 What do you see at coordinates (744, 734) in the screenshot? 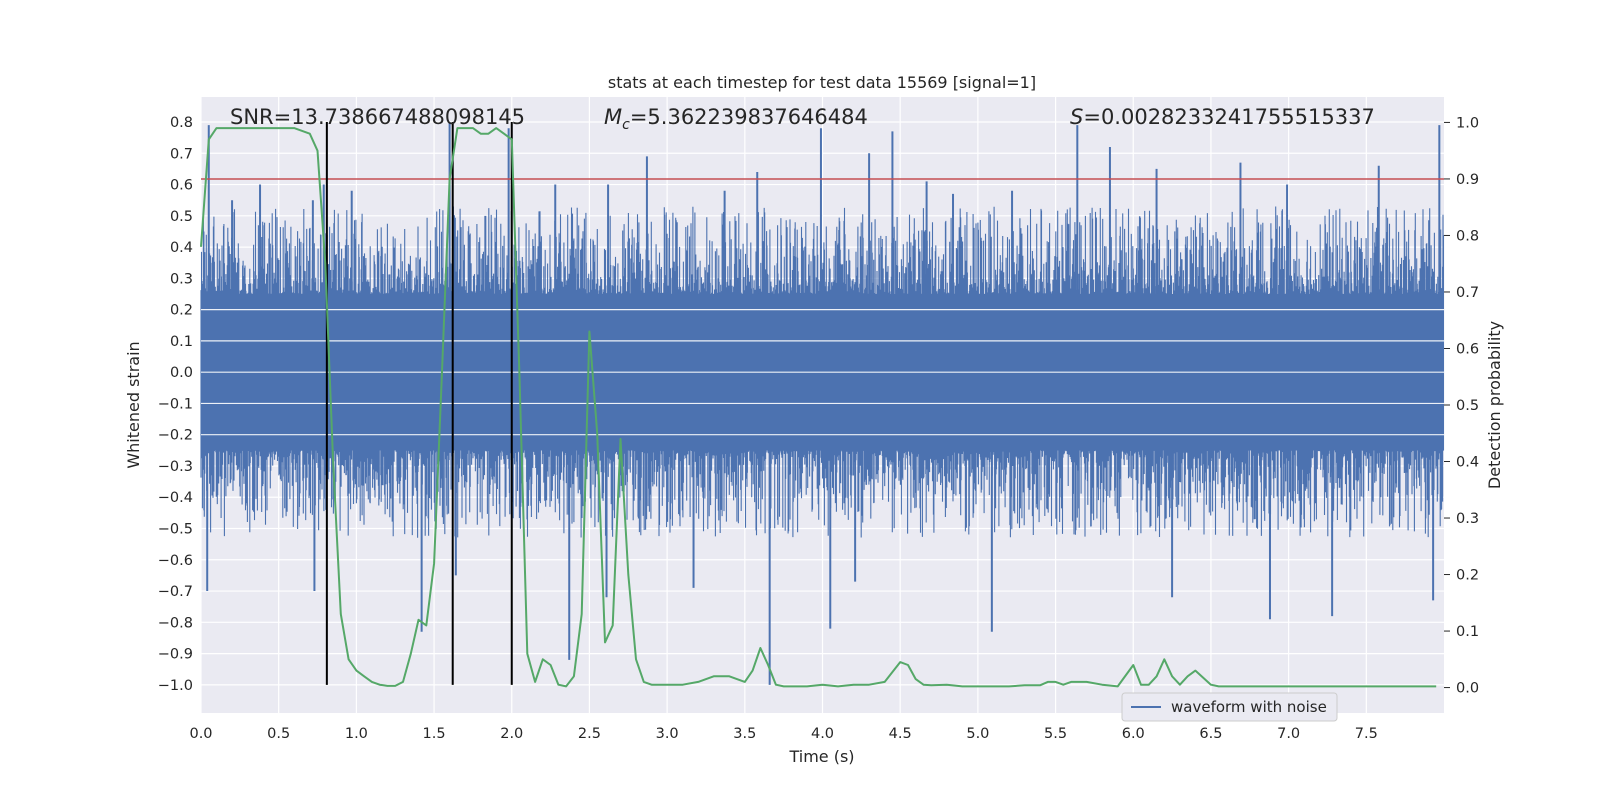
I see `x-tick-label: 3.5` at bounding box center [744, 734].